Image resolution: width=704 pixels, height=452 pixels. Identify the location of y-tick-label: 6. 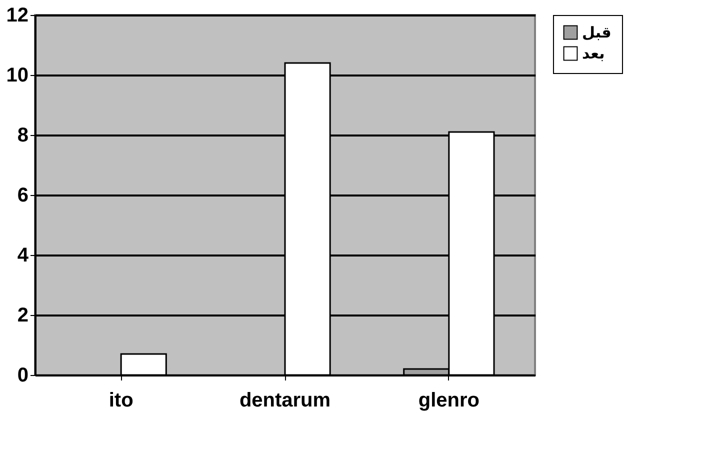
(22, 195).